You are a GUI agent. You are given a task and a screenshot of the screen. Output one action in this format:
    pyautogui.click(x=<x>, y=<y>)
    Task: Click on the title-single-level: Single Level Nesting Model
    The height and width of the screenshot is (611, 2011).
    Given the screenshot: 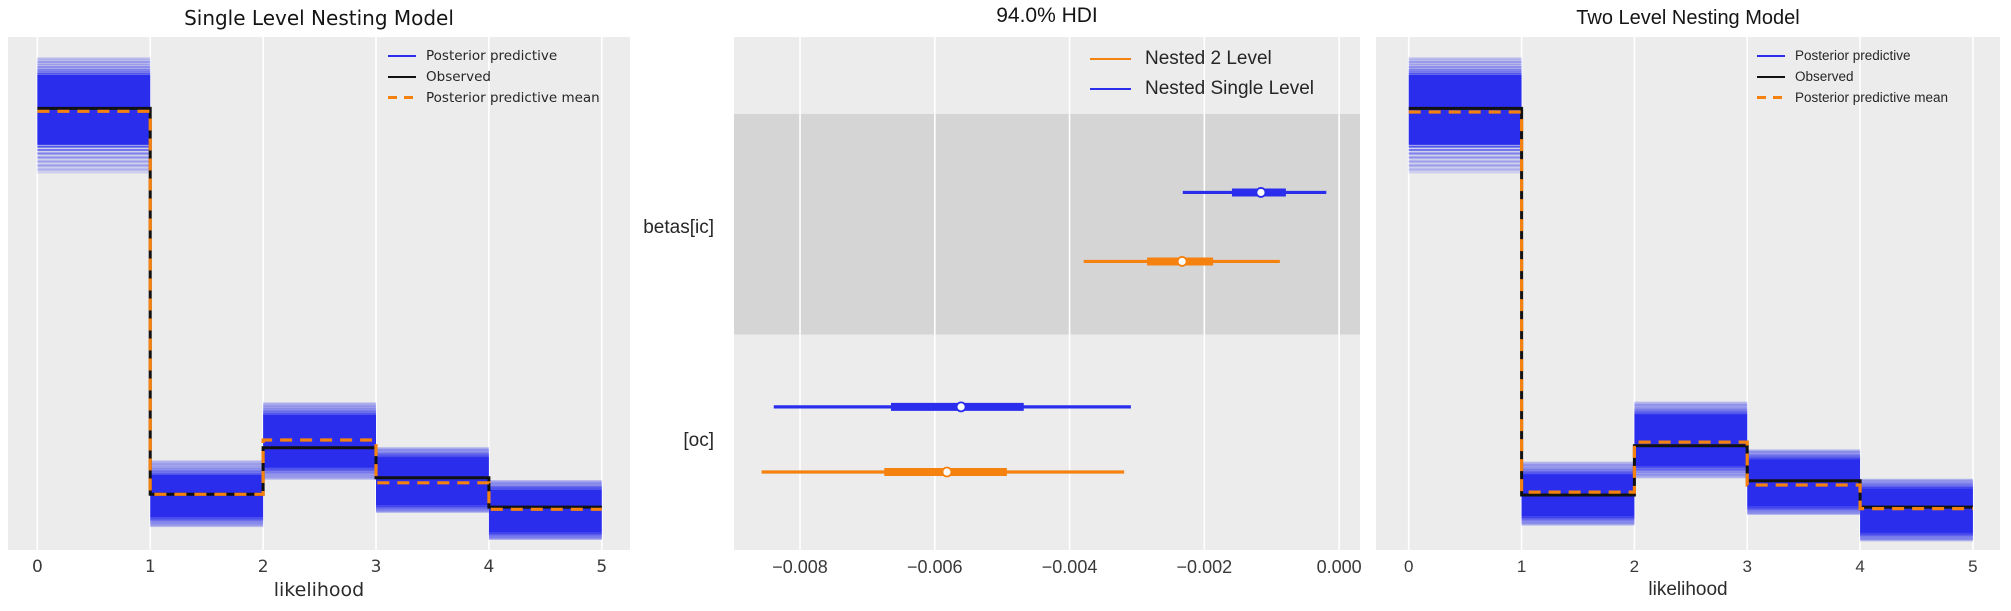 What is the action you would take?
    pyautogui.click(x=319, y=18)
    